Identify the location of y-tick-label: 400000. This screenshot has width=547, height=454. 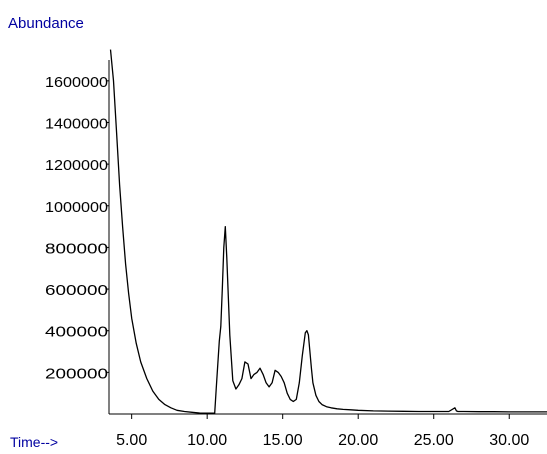
(76, 332).